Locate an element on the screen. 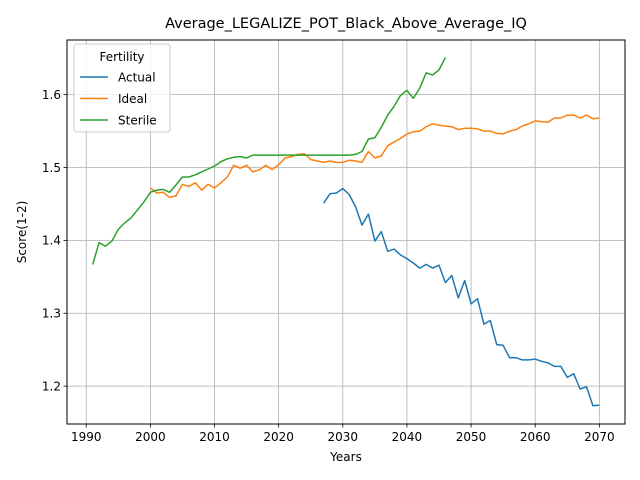 The height and width of the screenshot is (480, 640). legend-title: Fertility is located at coordinates (121, 57).